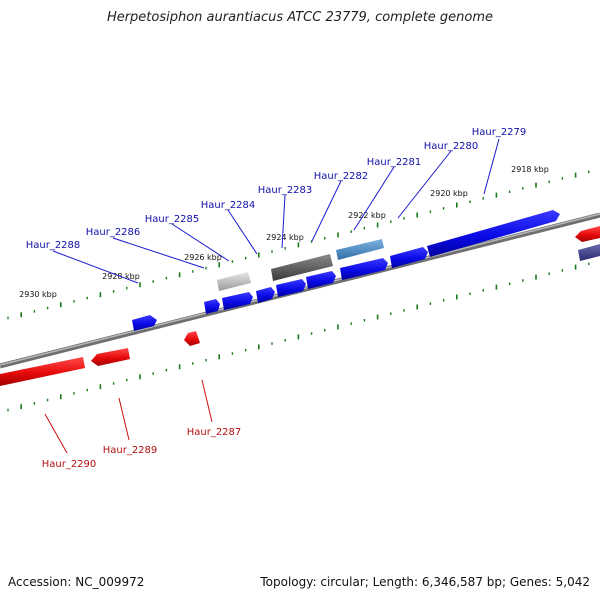 This screenshot has height=600, width=600. I want to click on gene-label-haur-2282: Haur_2282, so click(341, 176).